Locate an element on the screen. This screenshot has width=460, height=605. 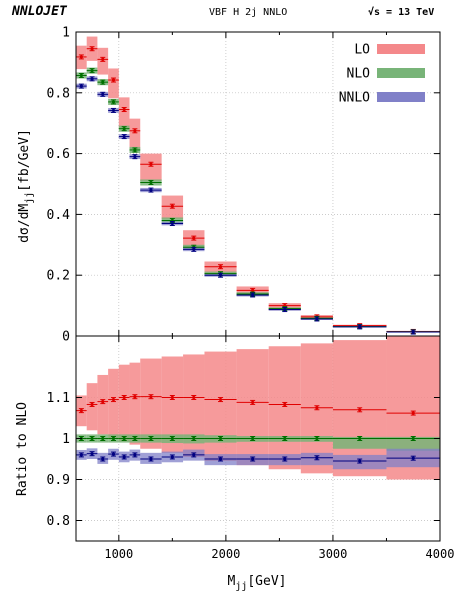
legend-label-nlo: NLO is located at coordinates (359, 74).